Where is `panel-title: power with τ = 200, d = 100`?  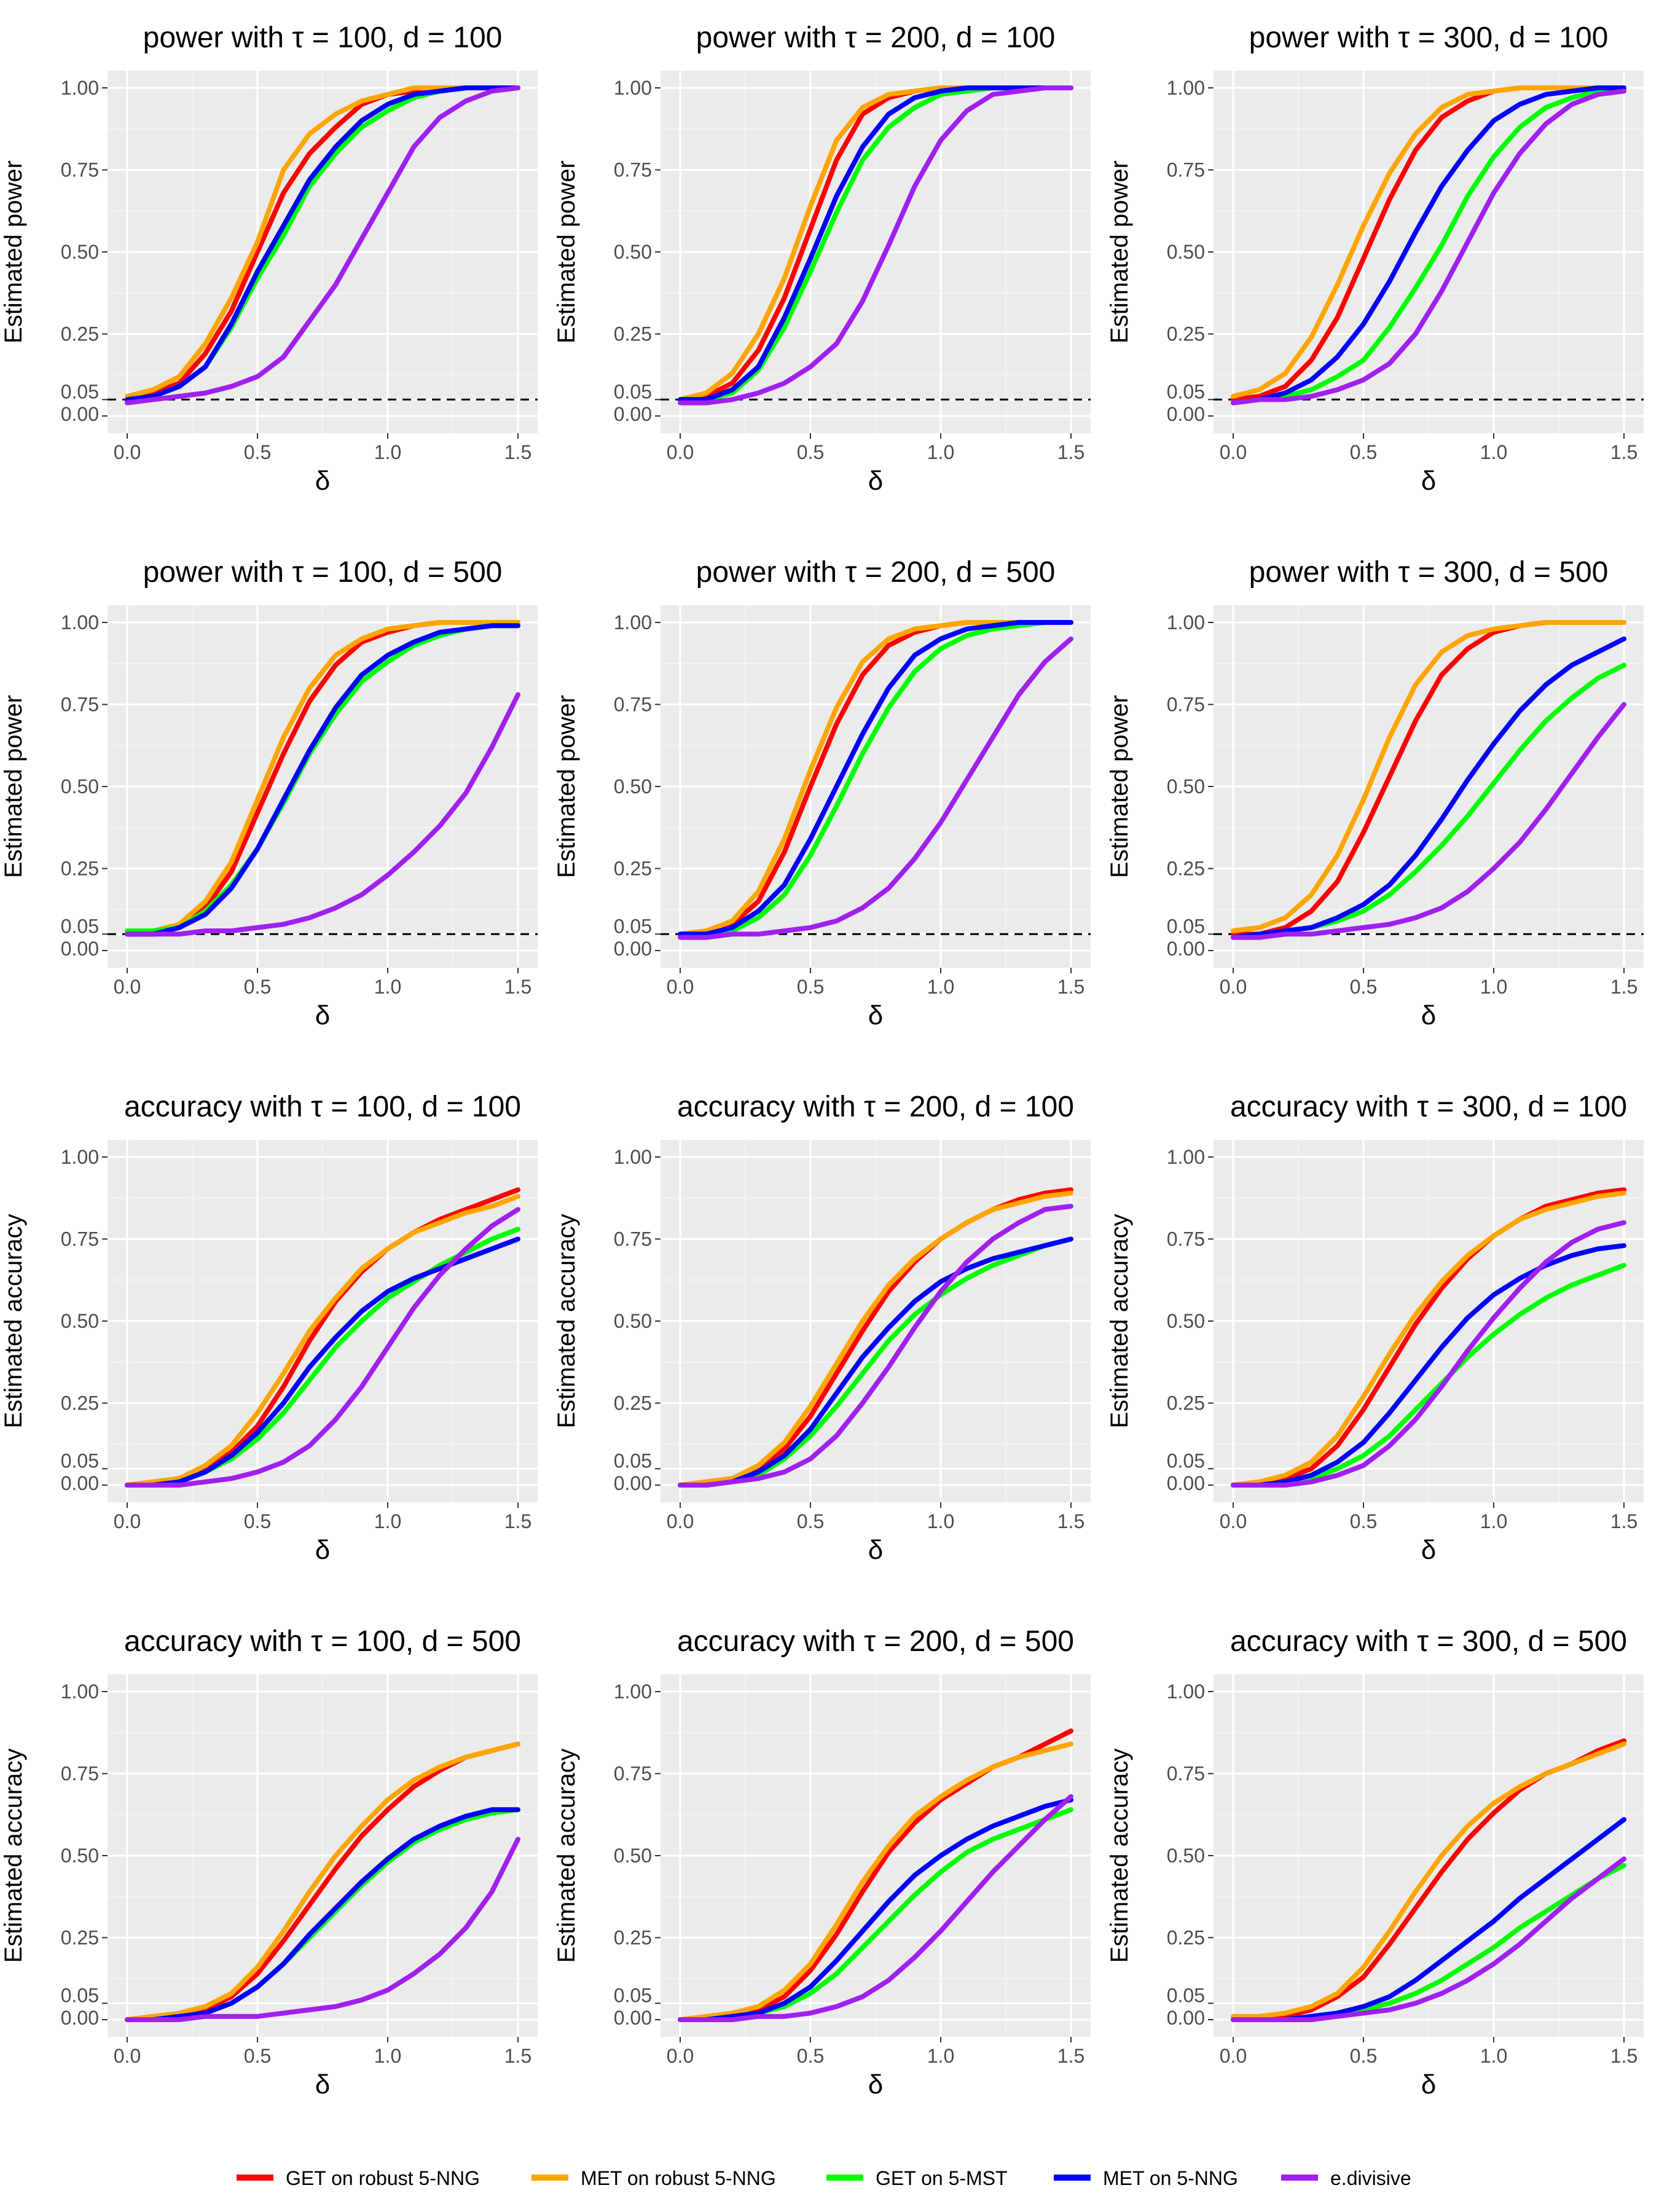
panel-title: power with τ = 200, d = 100 is located at coordinates (876, 38).